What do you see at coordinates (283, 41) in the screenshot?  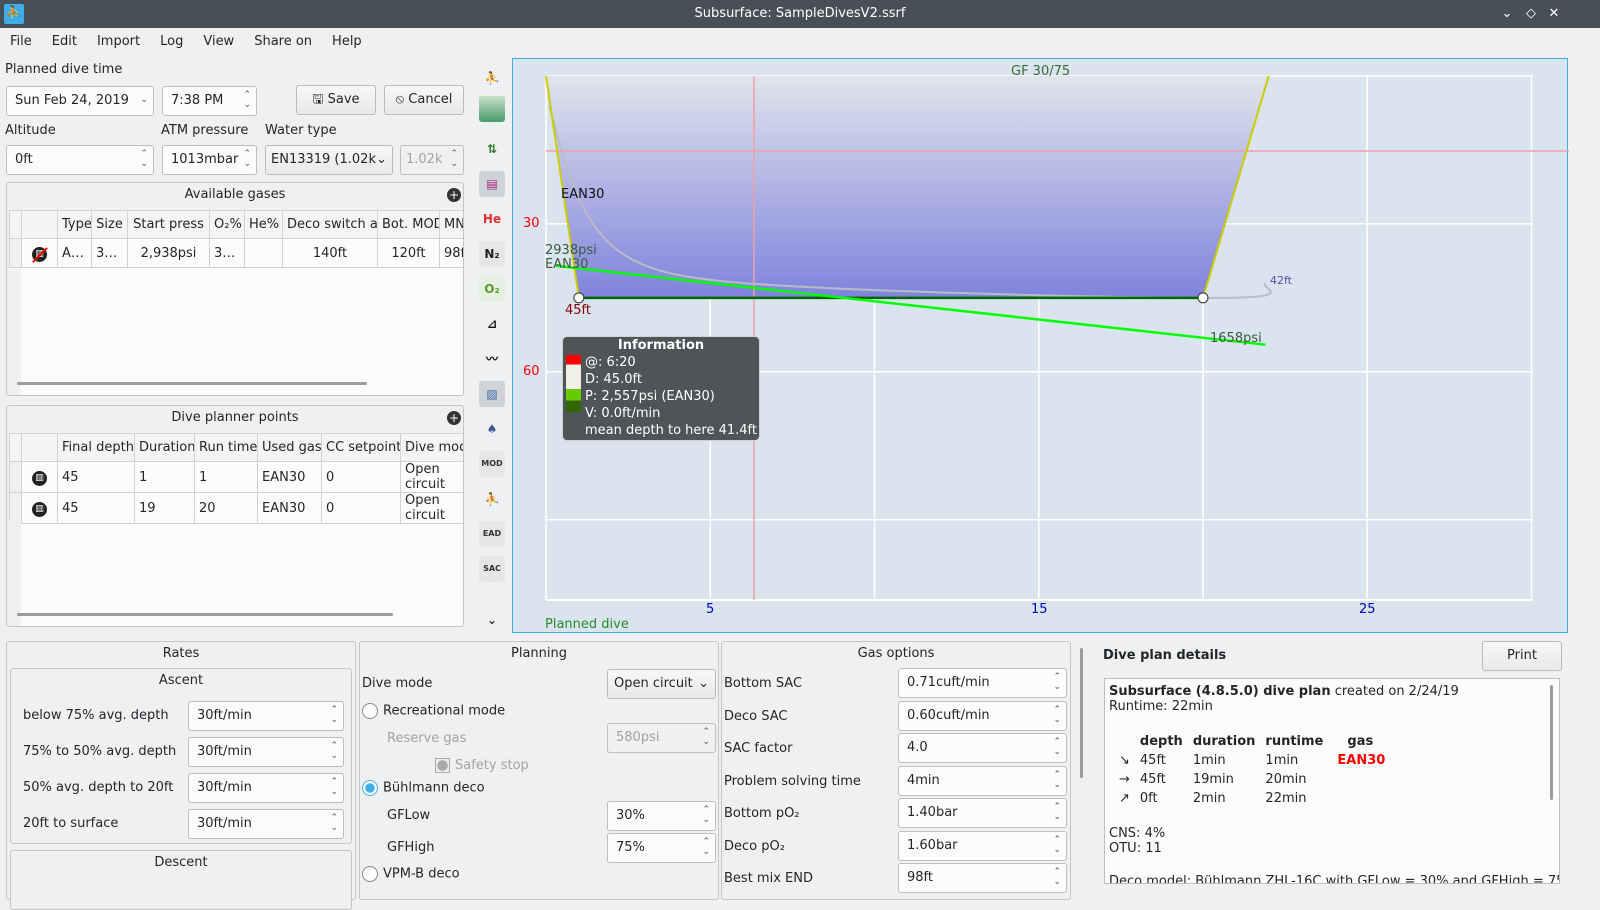 I see `menu-share: Share on` at bounding box center [283, 41].